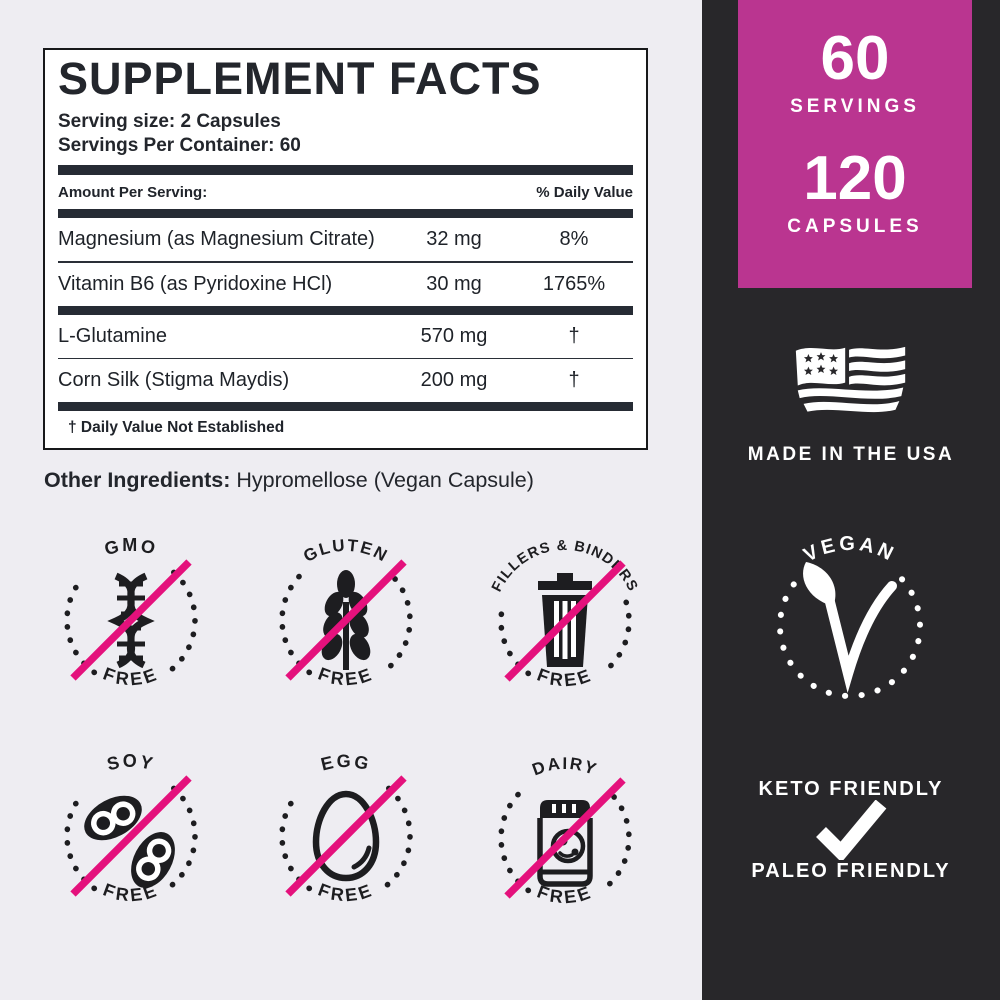 The width and height of the screenshot is (1000, 1000). What do you see at coordinates (851, 871) in the screenshot?
I see `paleo-friendly-label: PALEO FRIENDLY` at bounding box center [851, 871].